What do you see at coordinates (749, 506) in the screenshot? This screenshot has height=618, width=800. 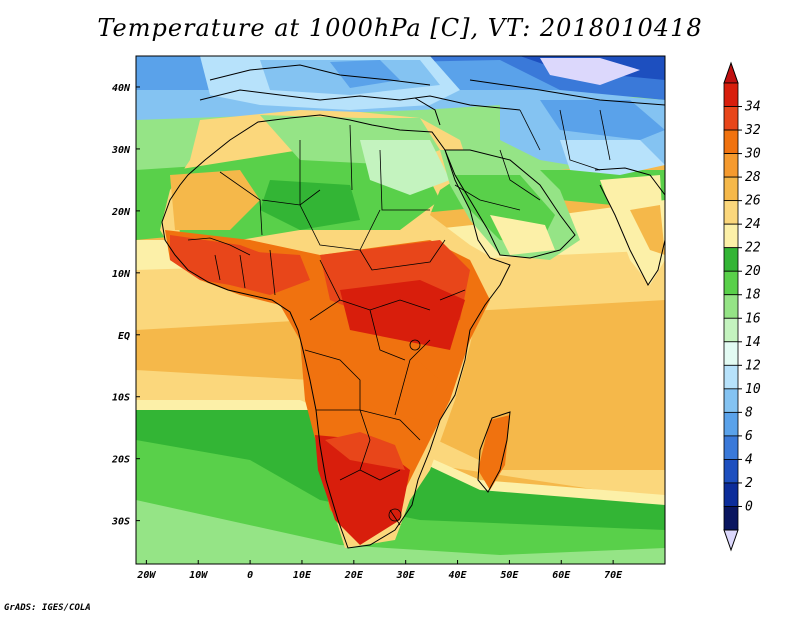 I see `colorbar-label: 0` at bounding box center [749, 506].